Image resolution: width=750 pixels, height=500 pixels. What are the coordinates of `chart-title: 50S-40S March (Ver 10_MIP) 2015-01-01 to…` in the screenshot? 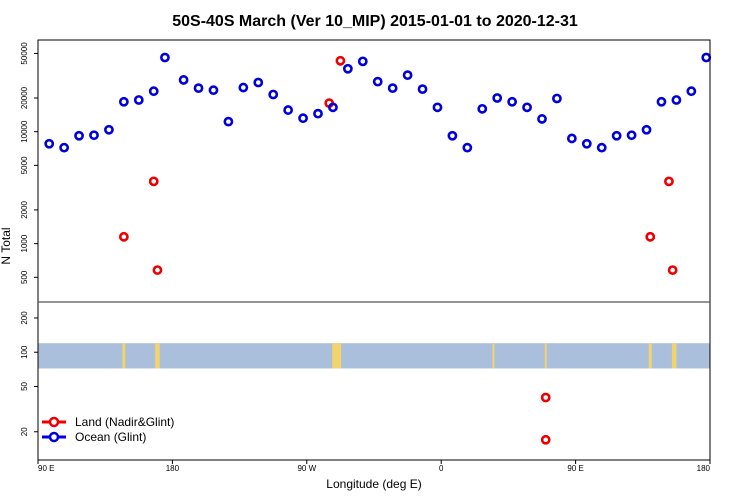 It's located at (375, 21).